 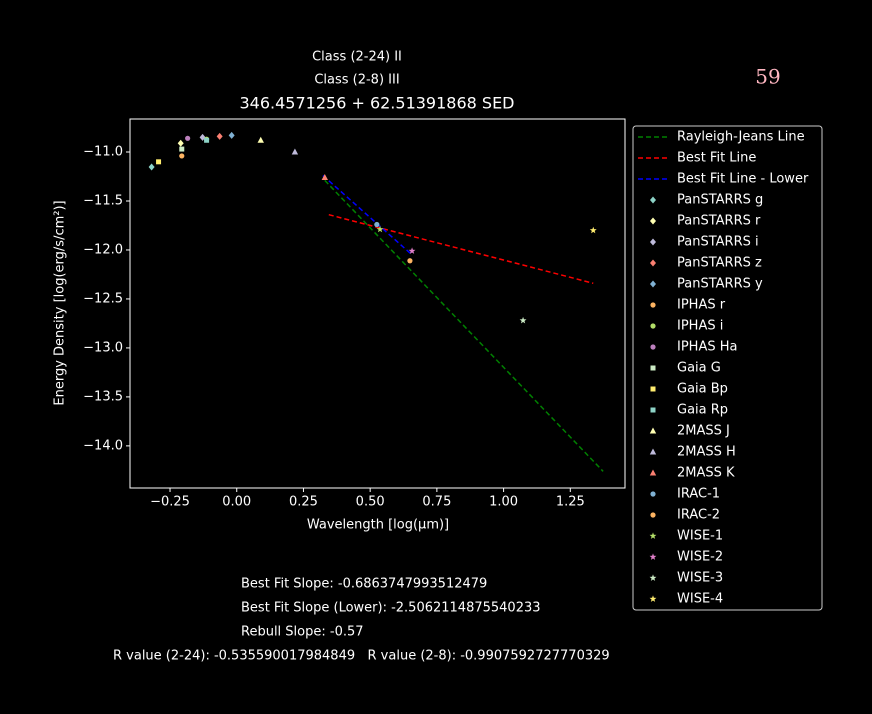 I want to click on x-tick-label: 0.25, so click(x=303, y=502).